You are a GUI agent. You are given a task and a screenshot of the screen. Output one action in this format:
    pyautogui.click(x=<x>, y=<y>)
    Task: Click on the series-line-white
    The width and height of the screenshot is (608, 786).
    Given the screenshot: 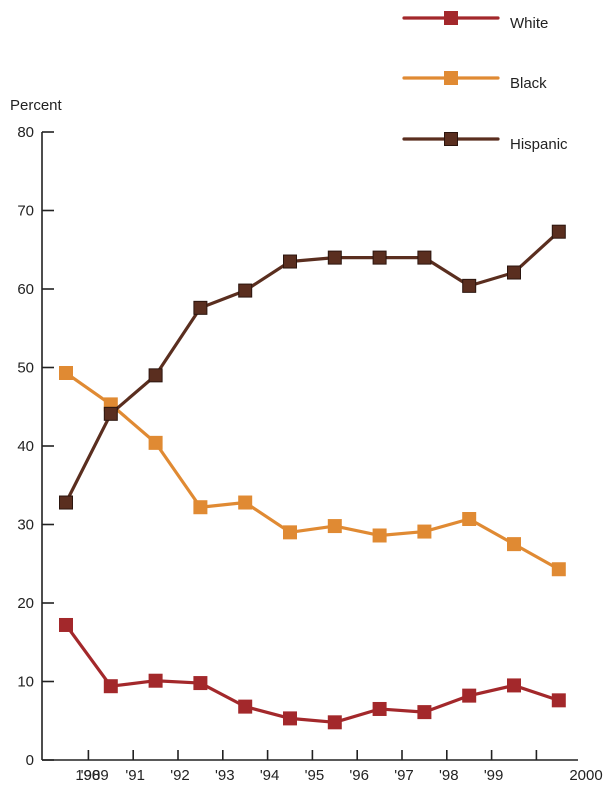 What is the action you would take?
    pyautogui.click(x=312, y=673)
    